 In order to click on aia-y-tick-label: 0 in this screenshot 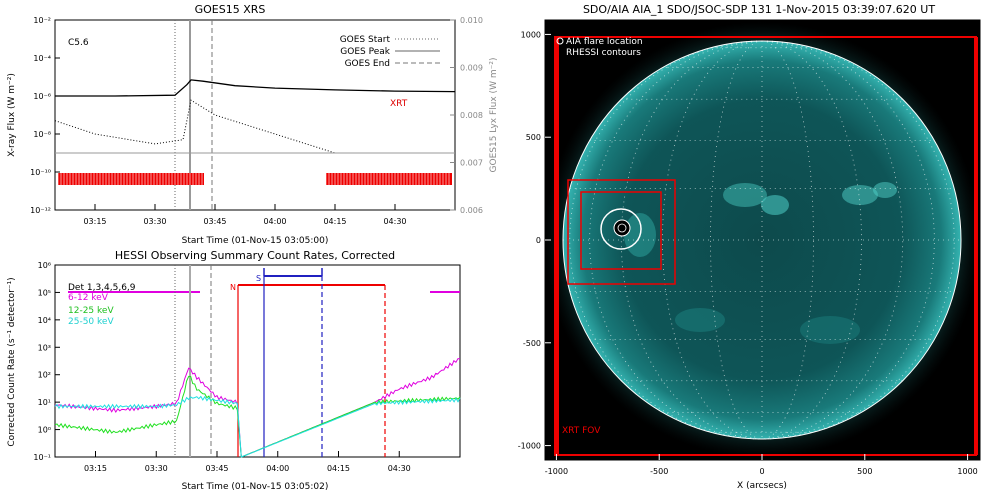, I will do `click(538, 240)`.